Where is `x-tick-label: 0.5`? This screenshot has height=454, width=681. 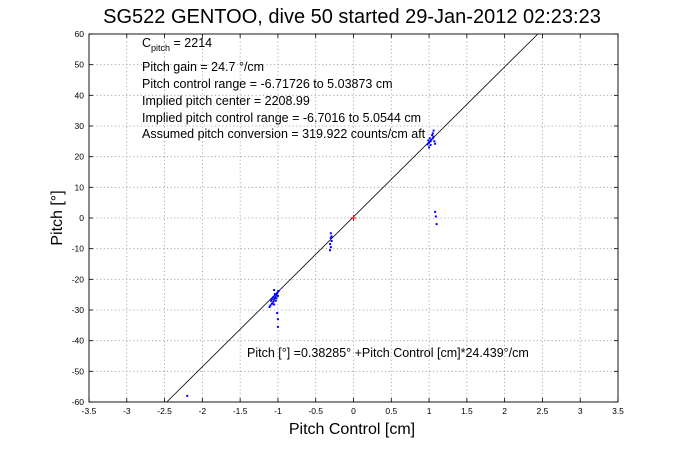
x-tick-label: 0.5 is located at coordinates (391, 411).